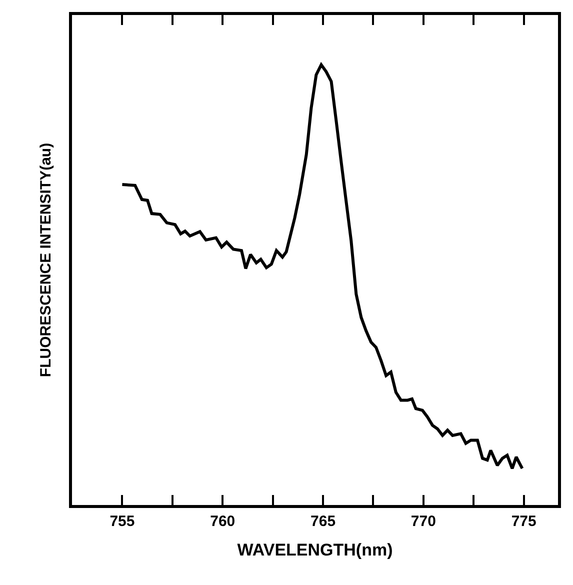 The image size is (573, 585). What do you see at coordinates (315, 550) in the screenshot?
I see `x-axis-title: WAVELENGTH(nm)` at bounding box center [315, 550].